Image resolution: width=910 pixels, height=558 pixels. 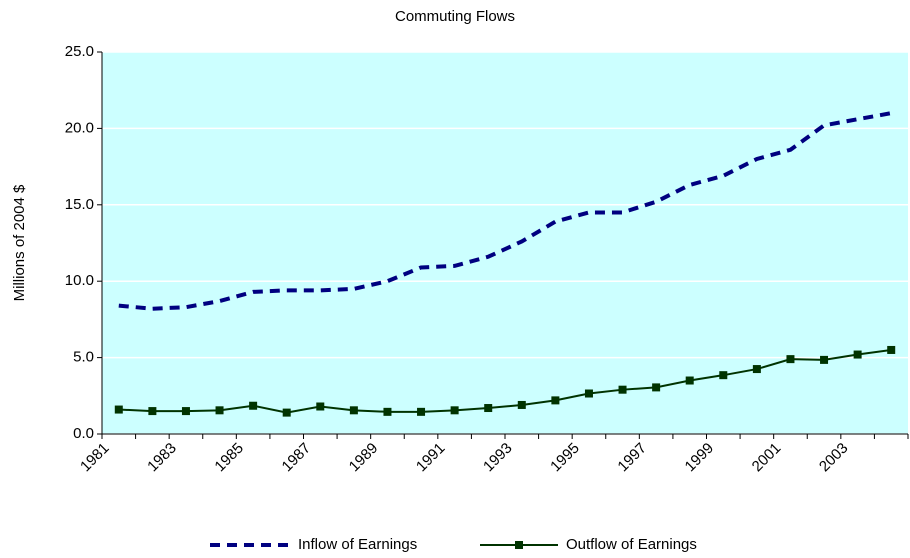 What do you see at coordinates (79, 127) in the screenshot?
I see `y-tick-label: 20.0` at bounding box center [79, 127].